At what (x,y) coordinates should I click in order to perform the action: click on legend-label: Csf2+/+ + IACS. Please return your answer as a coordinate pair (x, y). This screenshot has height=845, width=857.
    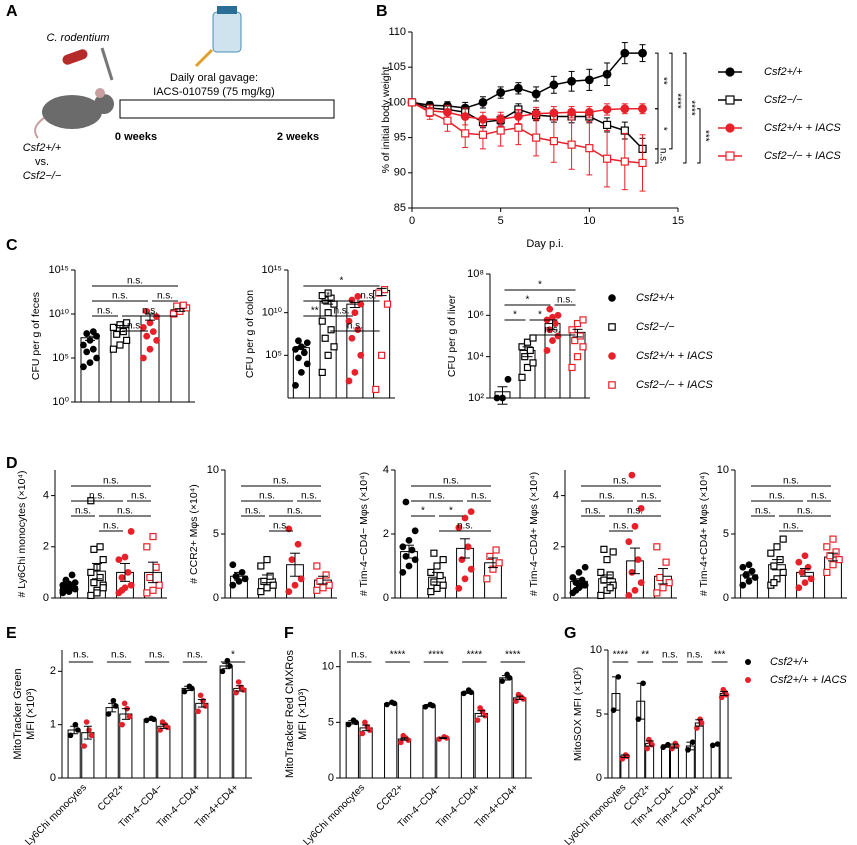
    Looking at the image, I should click on (802, 128).